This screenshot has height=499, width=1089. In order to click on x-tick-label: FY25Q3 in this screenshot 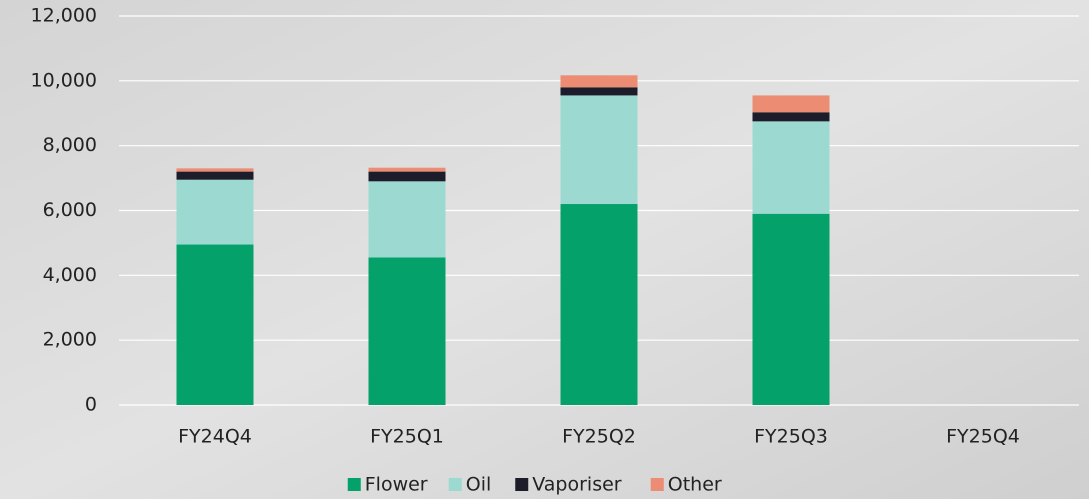, I will do `click(791, 437)`.